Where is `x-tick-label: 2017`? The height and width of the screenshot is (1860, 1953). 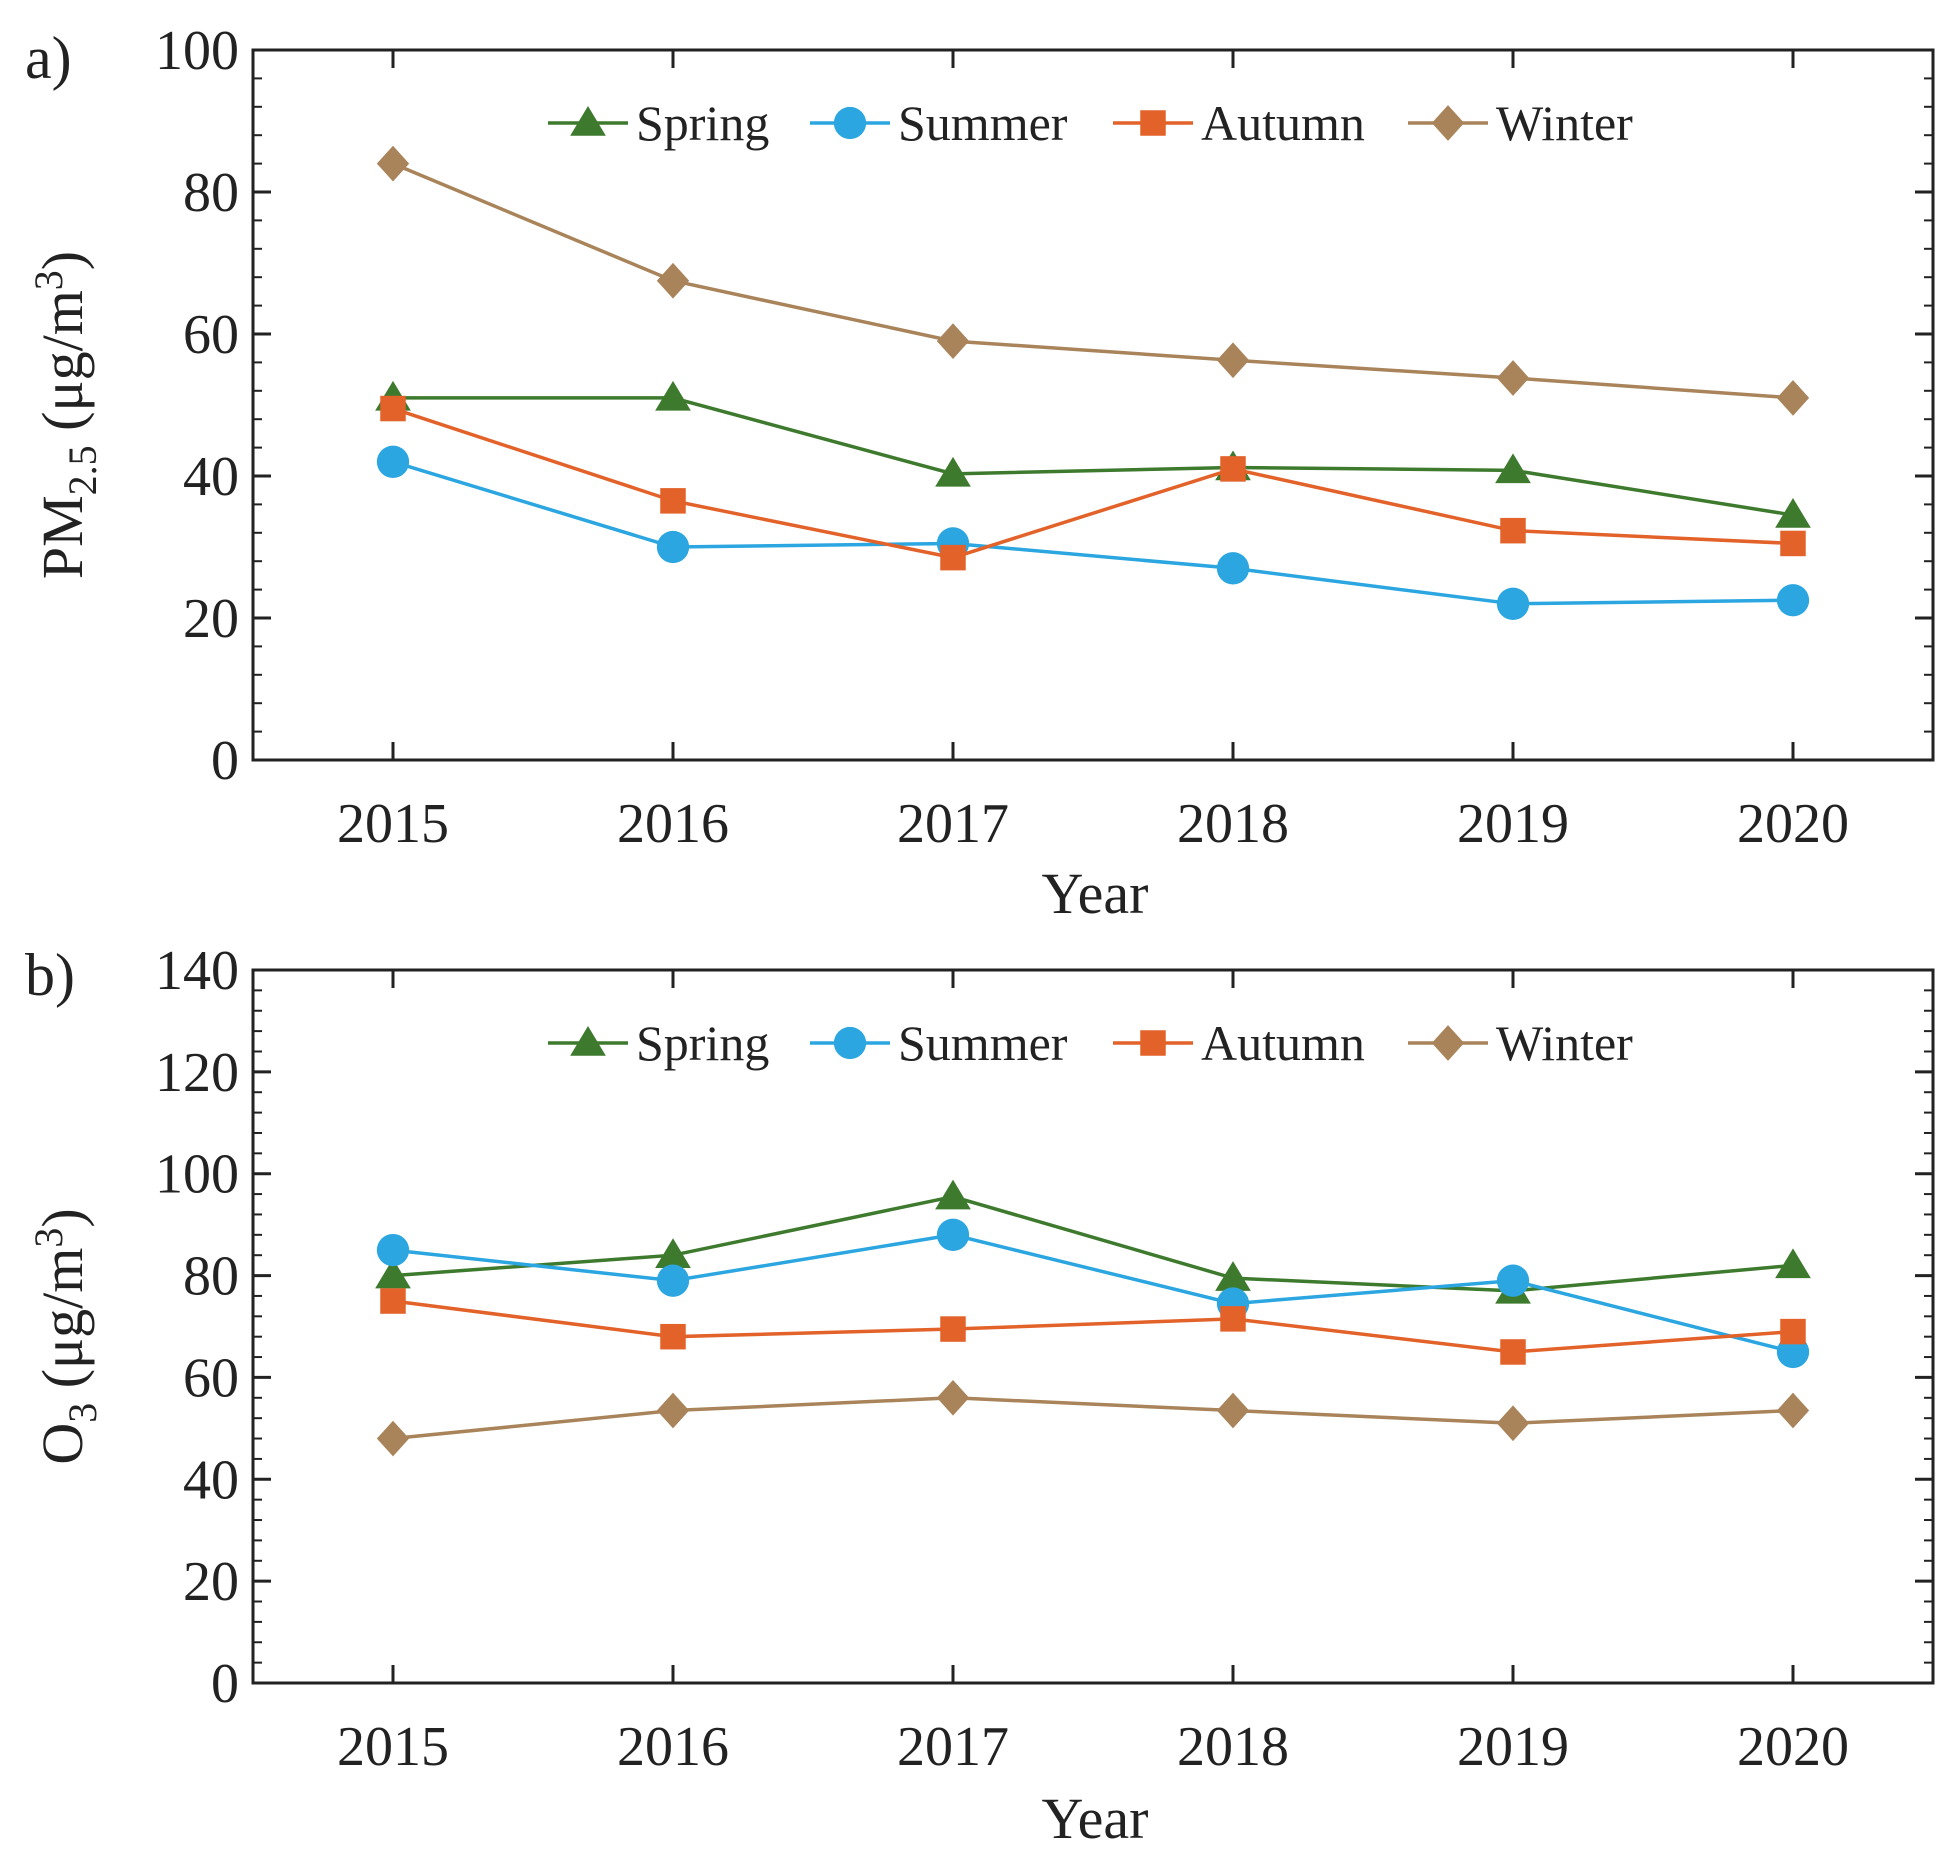 x-tick-label: 2017 is located at coordinates (953, 1747).